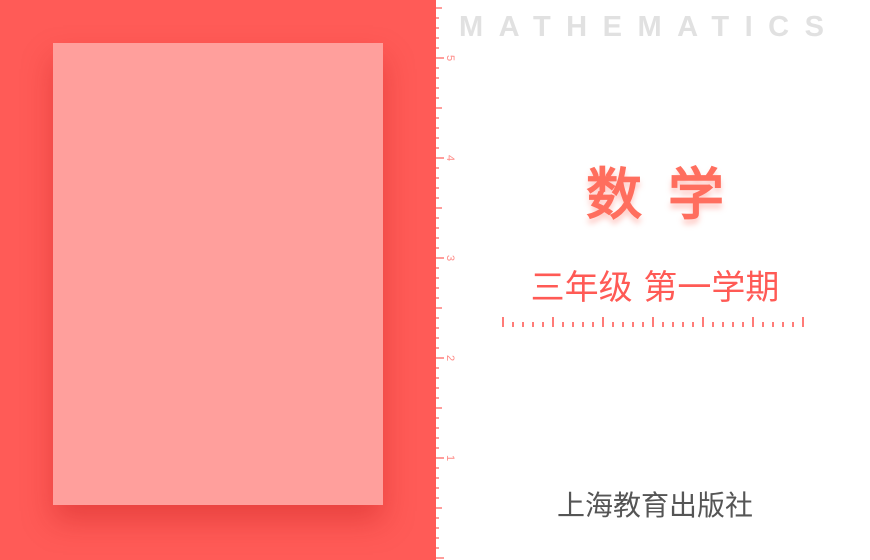 Image resolution: width=870 pixels, height=560 pixels. What do you see at coordinates (450, 258) in the screenshot?
I see `ruler-label: 3` at bounding box center [450, 258].